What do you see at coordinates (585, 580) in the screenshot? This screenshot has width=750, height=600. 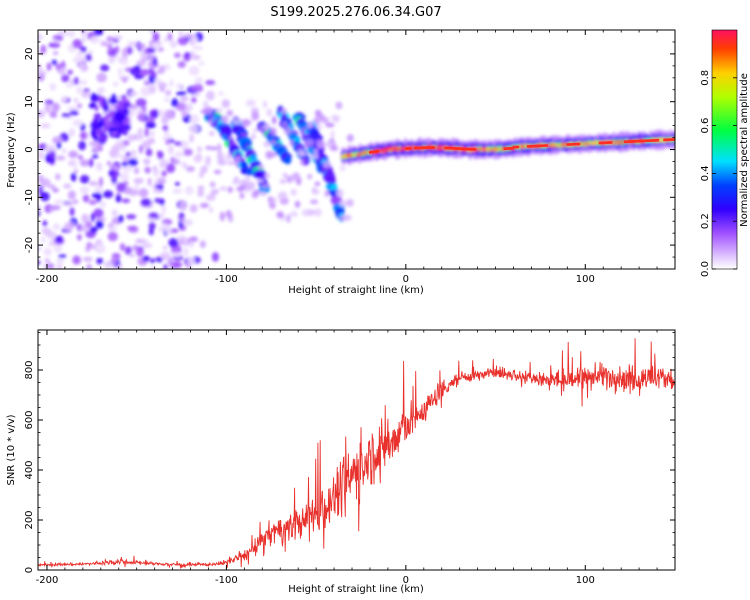 I see `snr-x-tick-label: 100` at bounding box center [585, 580].